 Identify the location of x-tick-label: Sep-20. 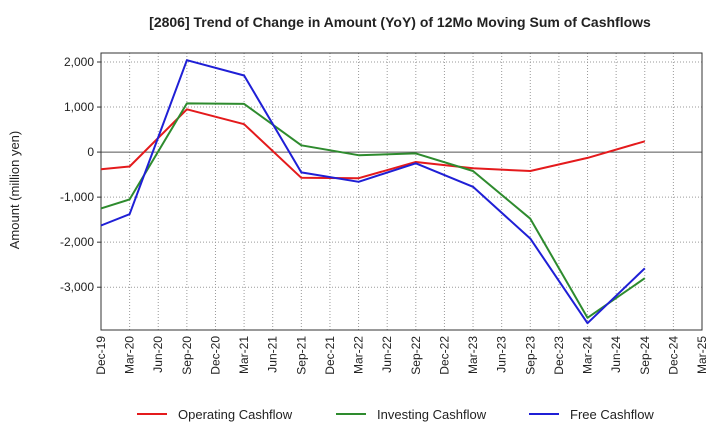
(187, 355).